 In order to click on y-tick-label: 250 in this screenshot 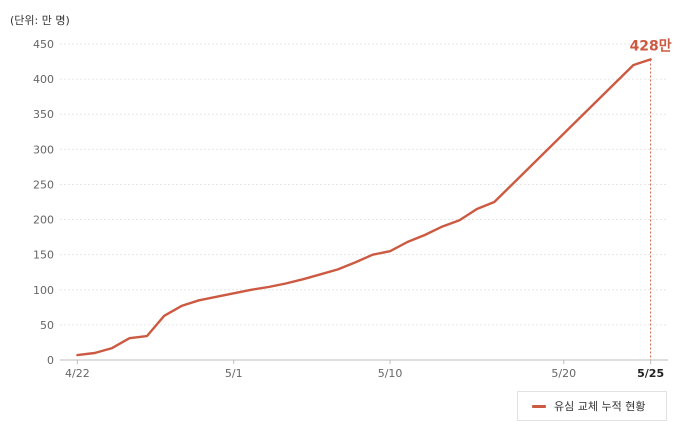, I will do `click(43, 184)`.